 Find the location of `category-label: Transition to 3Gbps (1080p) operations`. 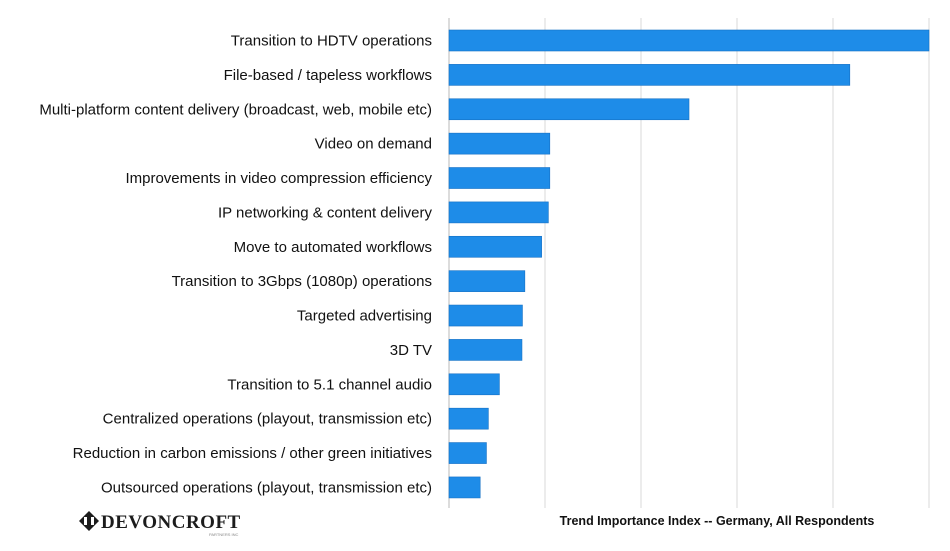

category-label: Transition to 3Gbps (1080p) operations is located at coordinates (302, 281).